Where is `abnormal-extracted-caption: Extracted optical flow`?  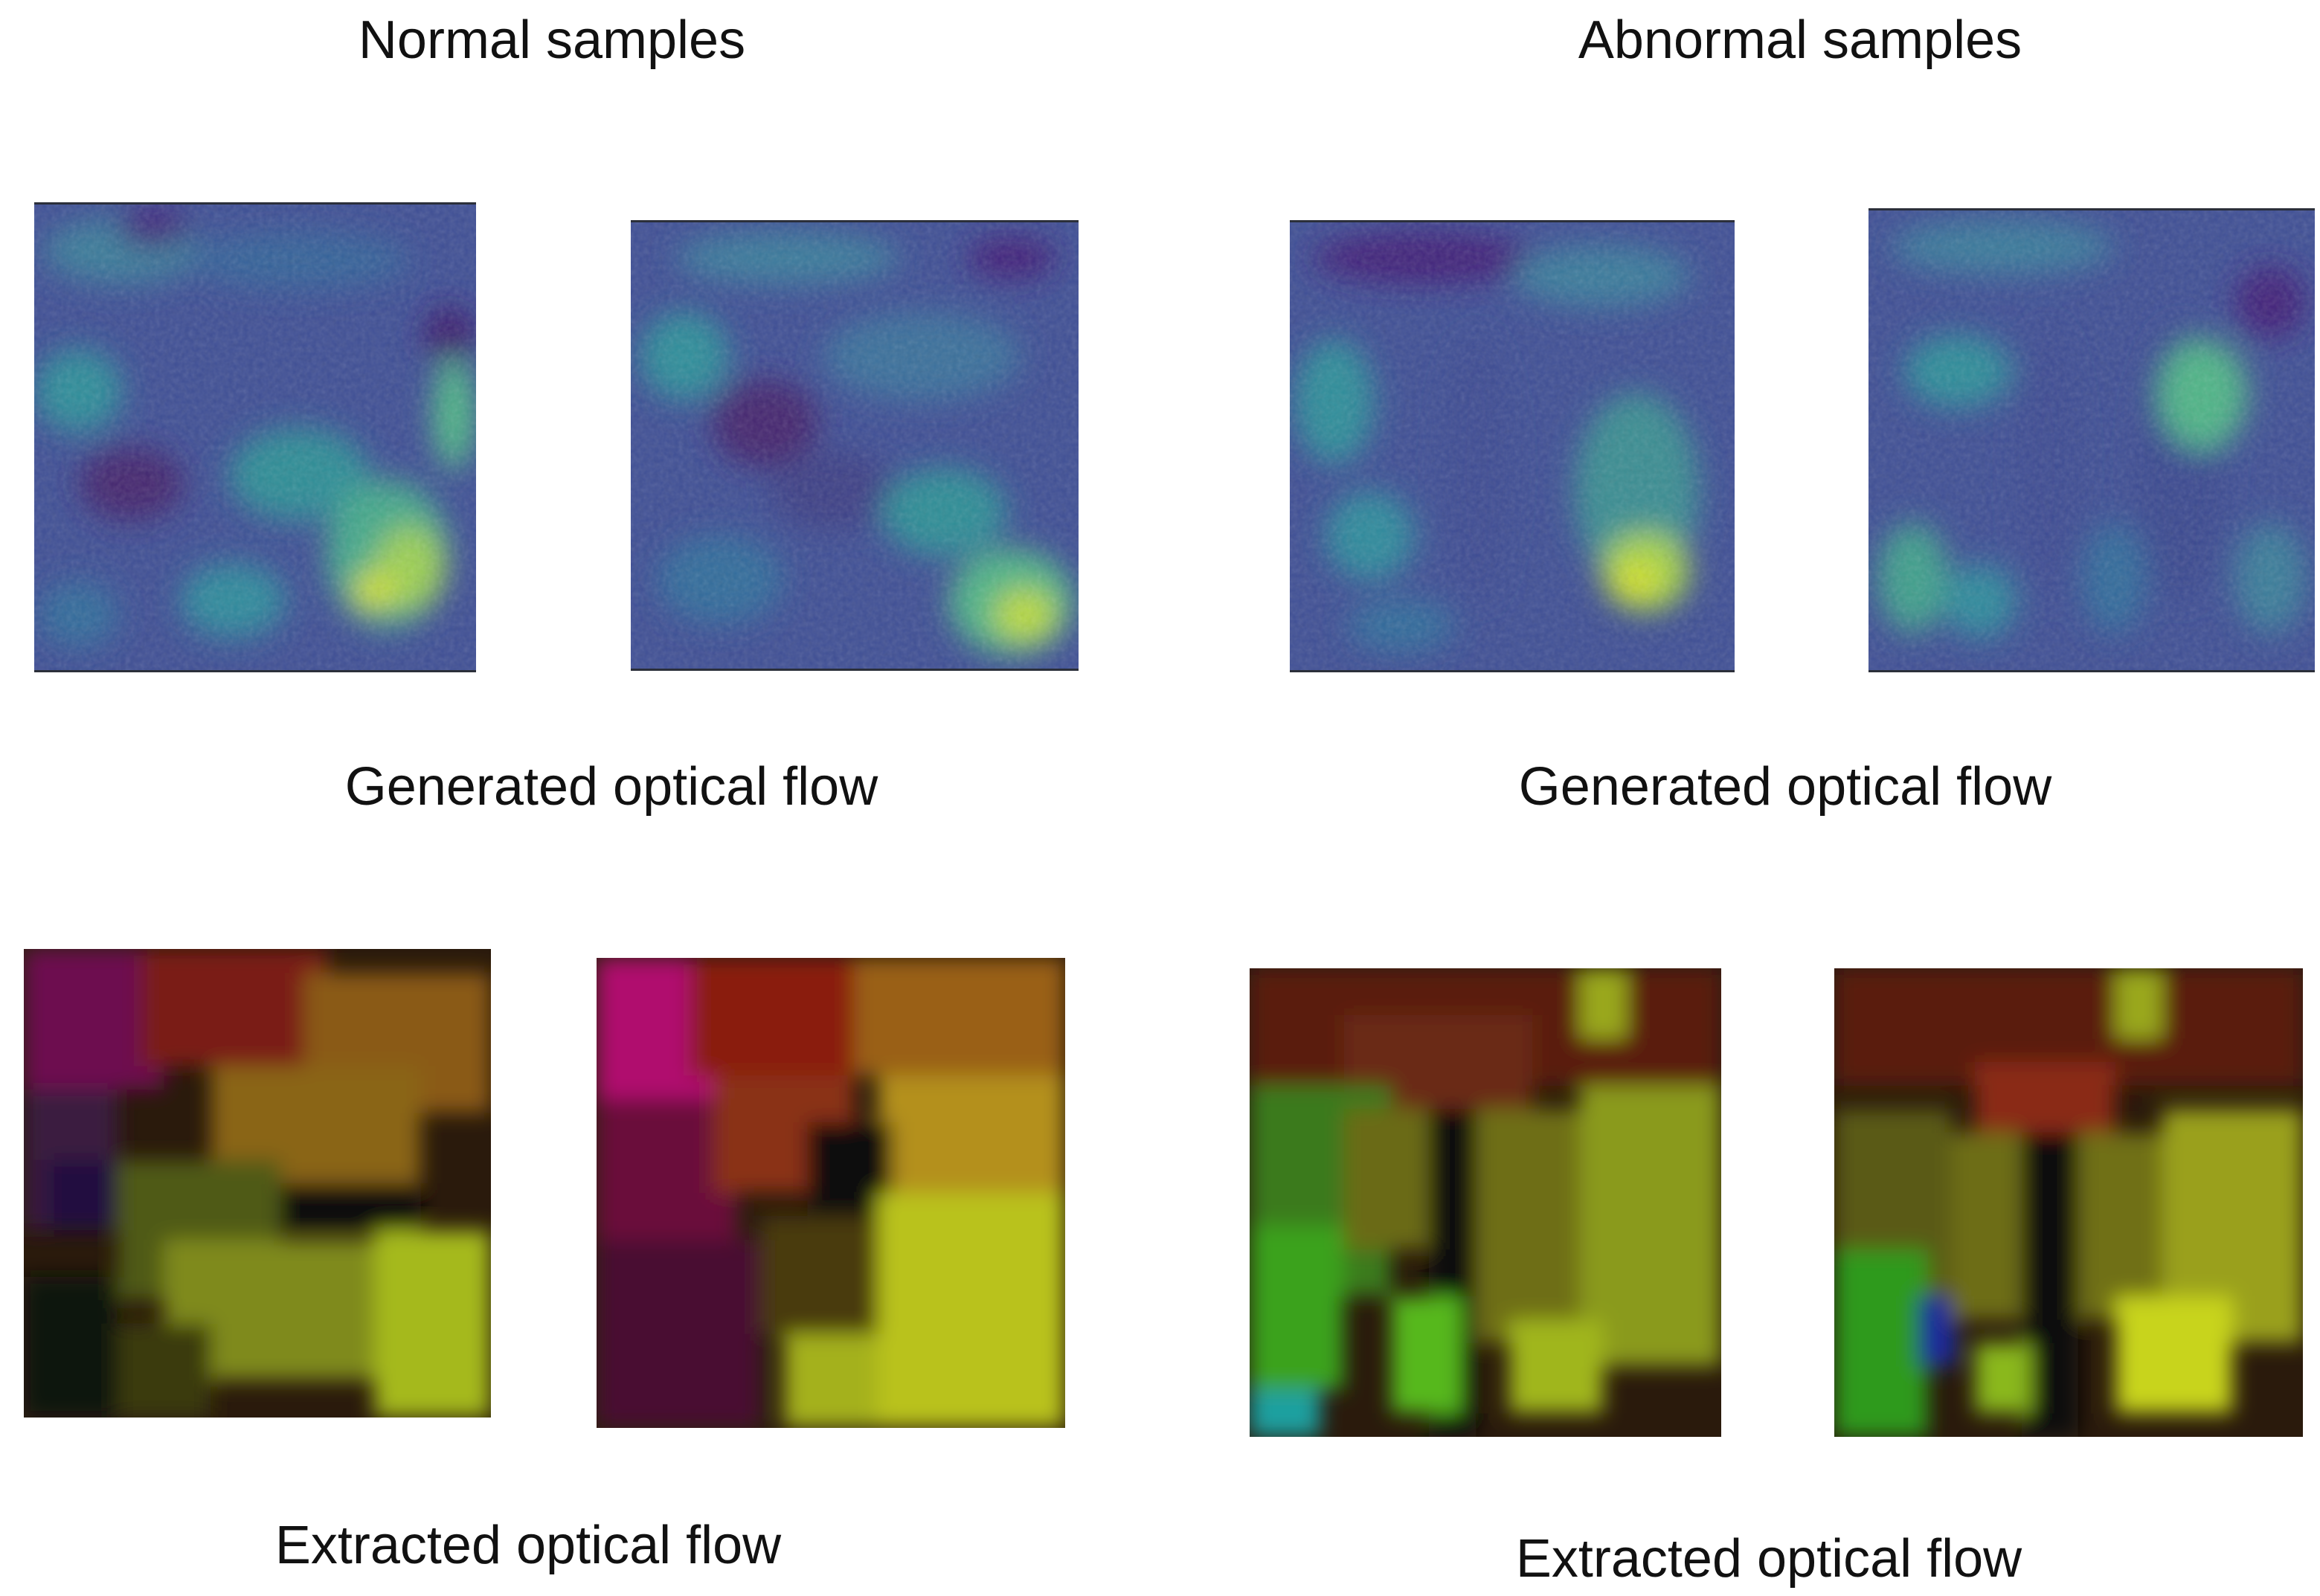
abnormal-extracted-caption: Extracted optical flow is located at coordinates (1768, 1559).